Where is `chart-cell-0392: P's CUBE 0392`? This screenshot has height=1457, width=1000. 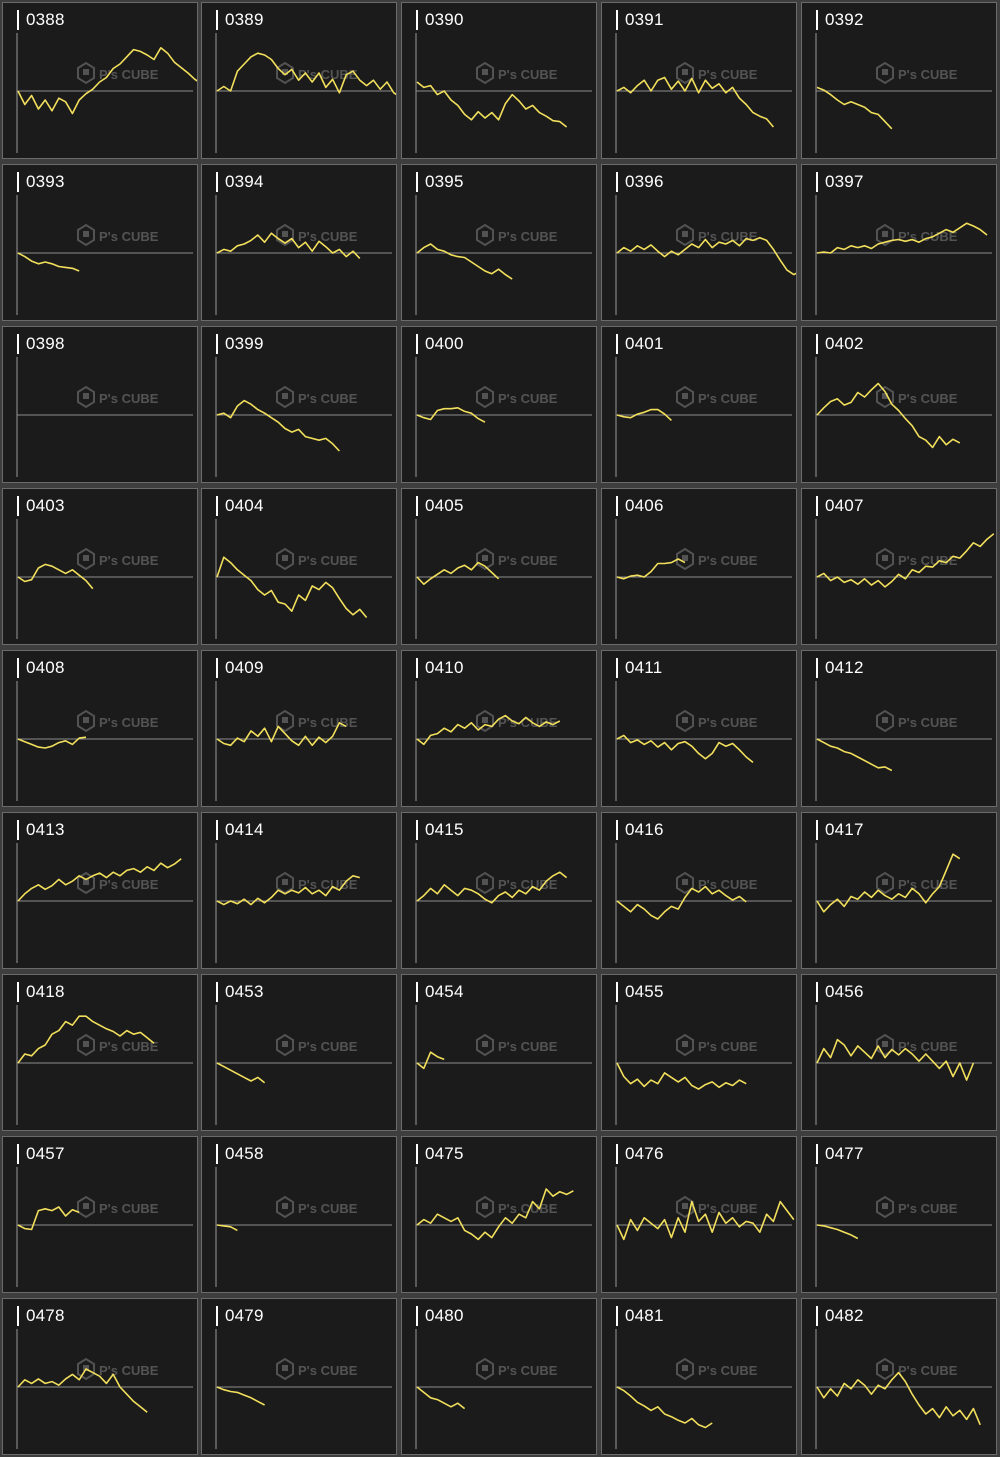 chart-cell-0392: P's CUBE 0392 is located at coordinates (899, 80).